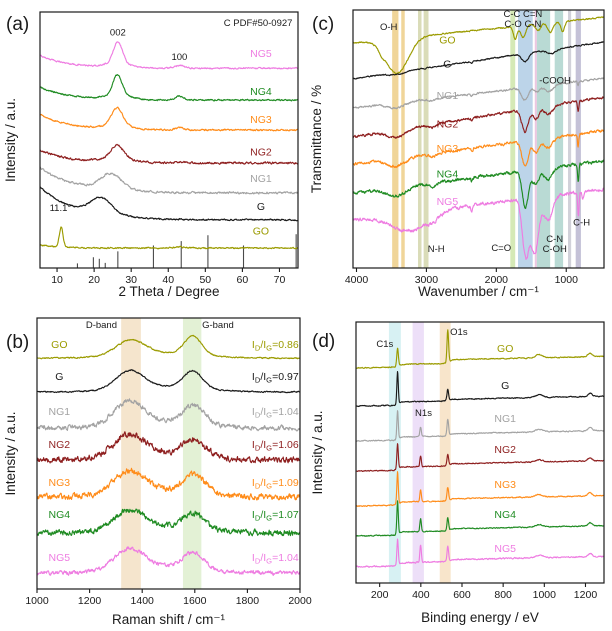 This screenshot has width=612, height=631. I want to click on x-axis-label: Binding energy / eV, so click(480, 617).